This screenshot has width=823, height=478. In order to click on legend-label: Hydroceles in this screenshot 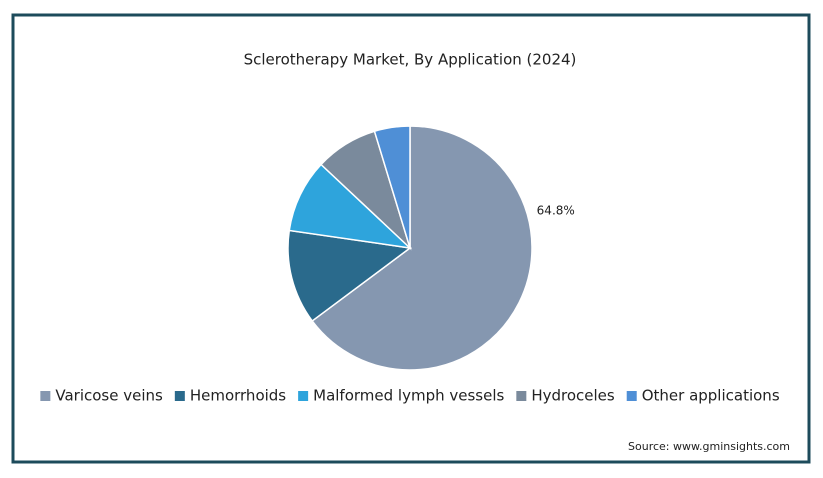, I will do `click(573, 396)`.